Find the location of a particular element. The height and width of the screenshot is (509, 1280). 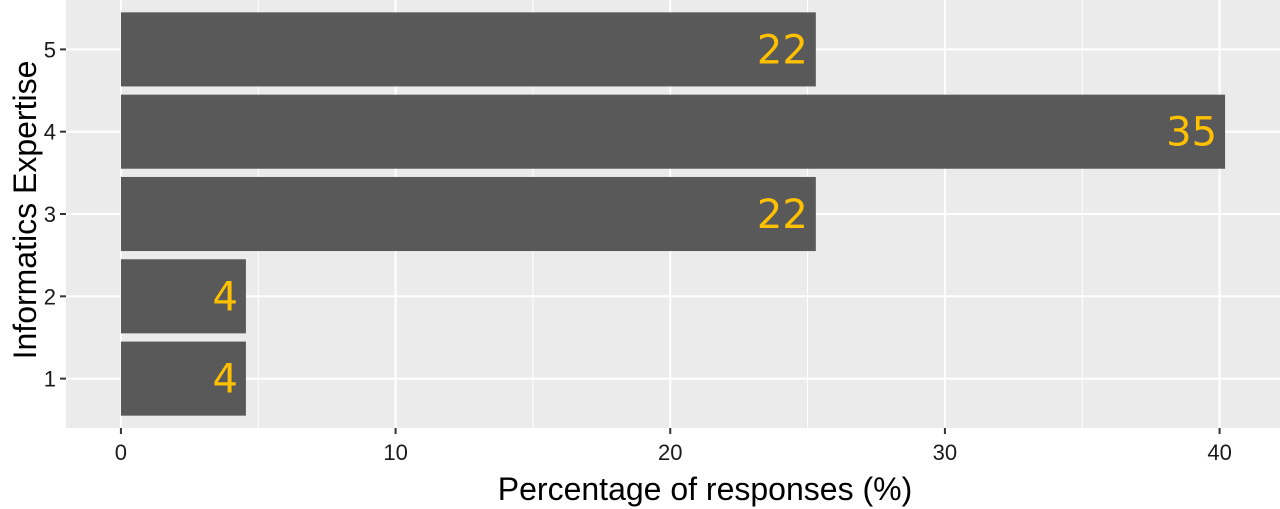

y-axis-ticks: 1 2 3 4 5 is located at coordinates (55, 214).